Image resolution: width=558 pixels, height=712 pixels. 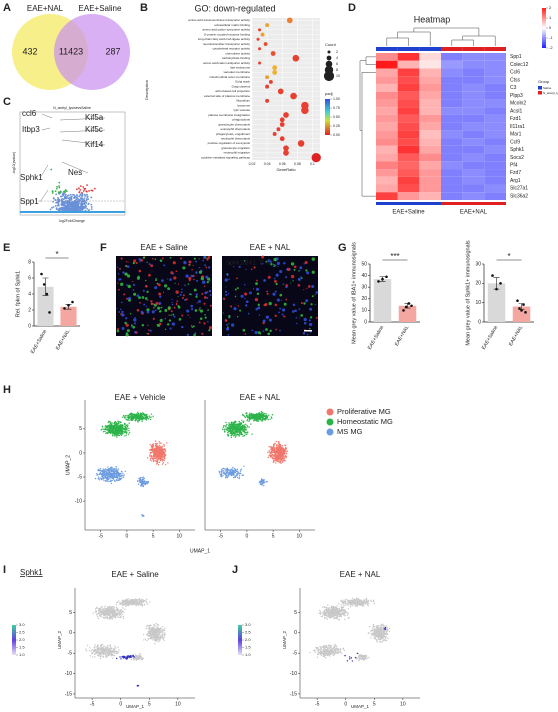 What do you see at coordinates (45, 306) in the screenshot?
I see `bar` at bounding box center [45, 306].